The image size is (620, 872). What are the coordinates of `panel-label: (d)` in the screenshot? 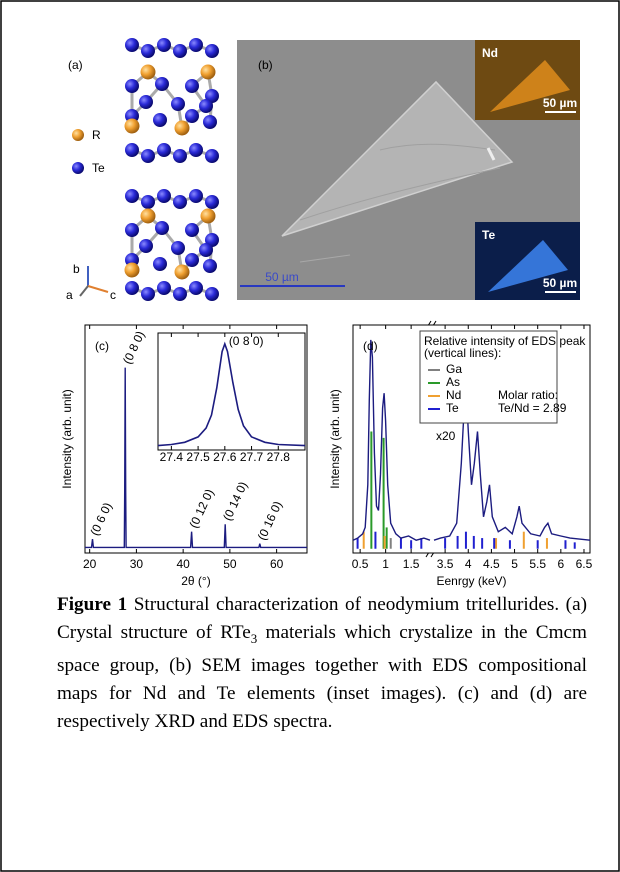 It's located at (370, 346).